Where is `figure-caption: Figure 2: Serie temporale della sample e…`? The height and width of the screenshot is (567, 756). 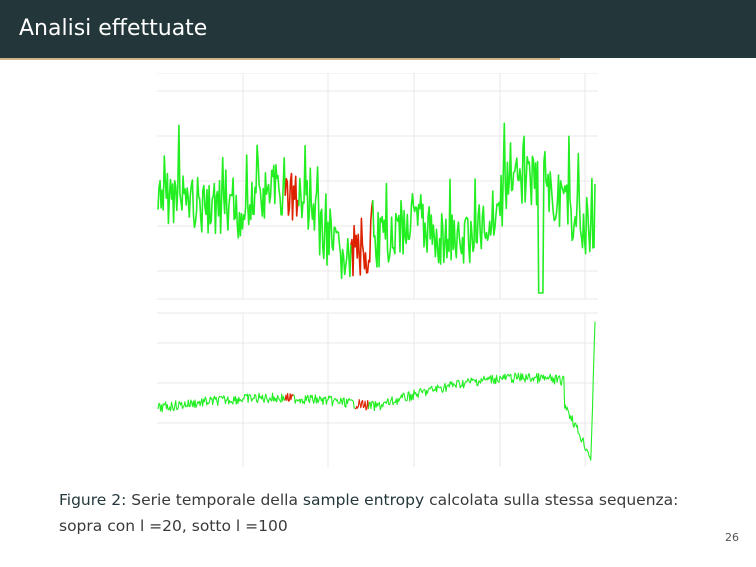
figure-caption: Figure 2: Serie temporale della sample e… is located at coordinates (369, 513).